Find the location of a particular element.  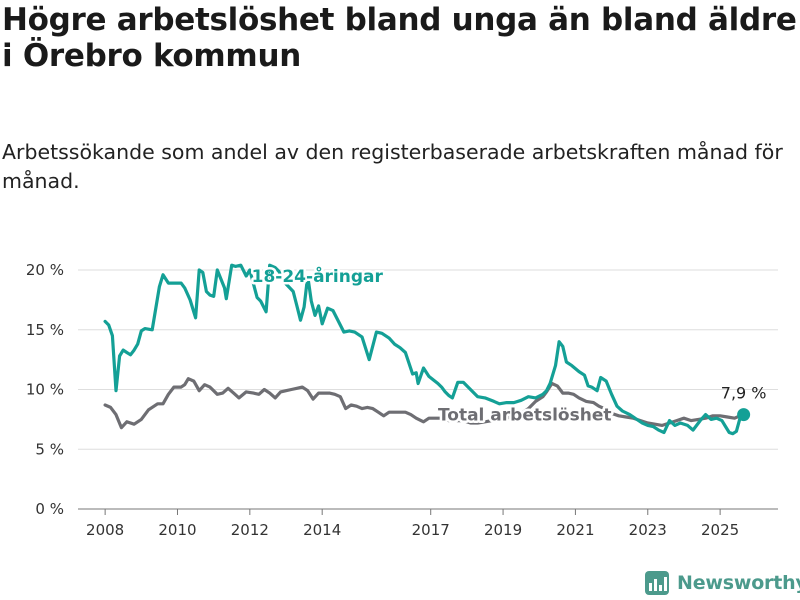

x-tick-label: 2017 is located at coordinates (431, 530).